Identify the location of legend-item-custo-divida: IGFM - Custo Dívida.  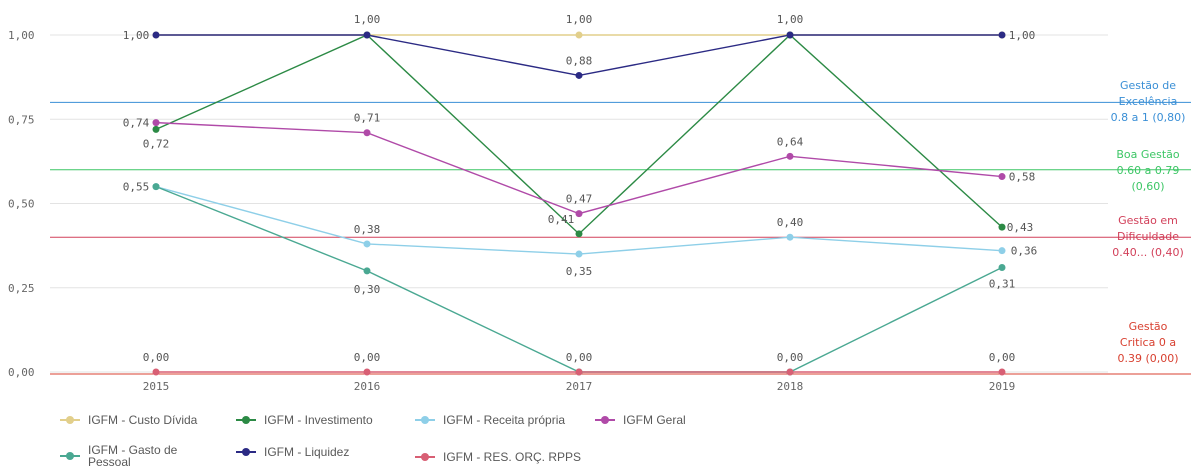
(128, 420).